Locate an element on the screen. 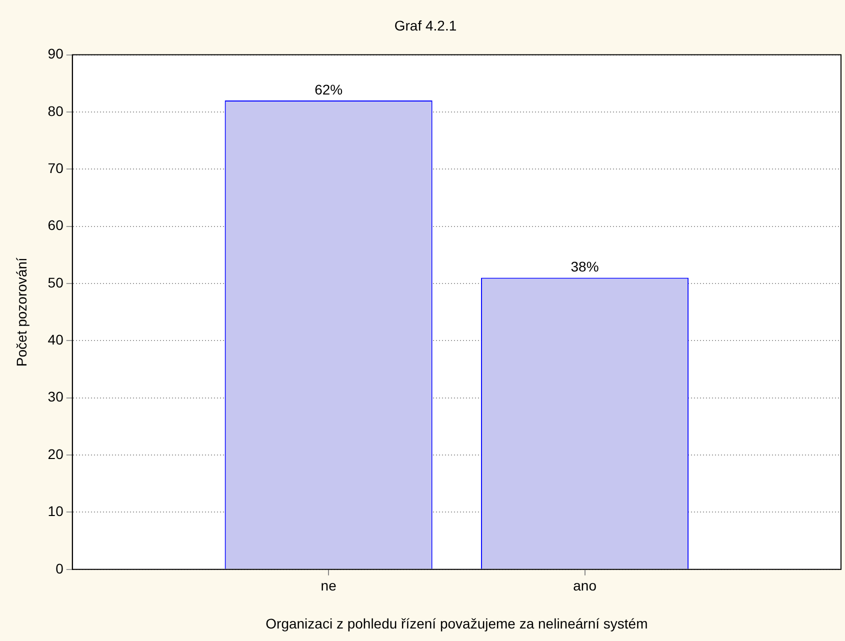  y-tick-label: 10 is located at coordinates (56, 511).